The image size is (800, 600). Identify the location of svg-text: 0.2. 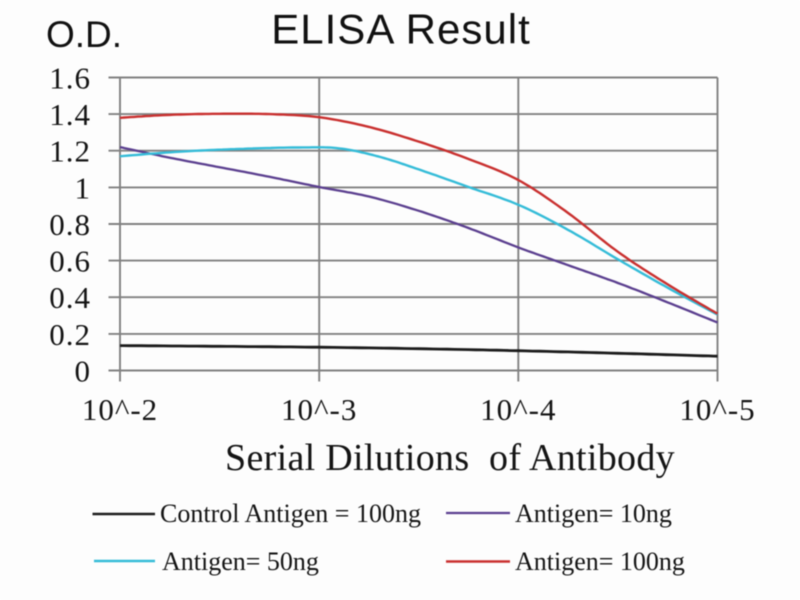
(70, 334).